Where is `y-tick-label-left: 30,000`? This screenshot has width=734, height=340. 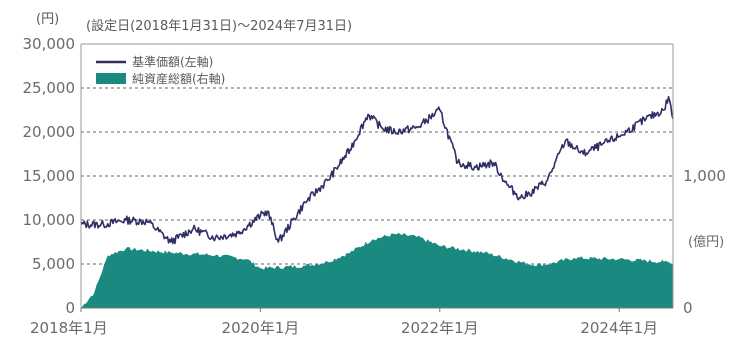
y-tick-label-left: 30,000 is located at coordinates (49, 44).